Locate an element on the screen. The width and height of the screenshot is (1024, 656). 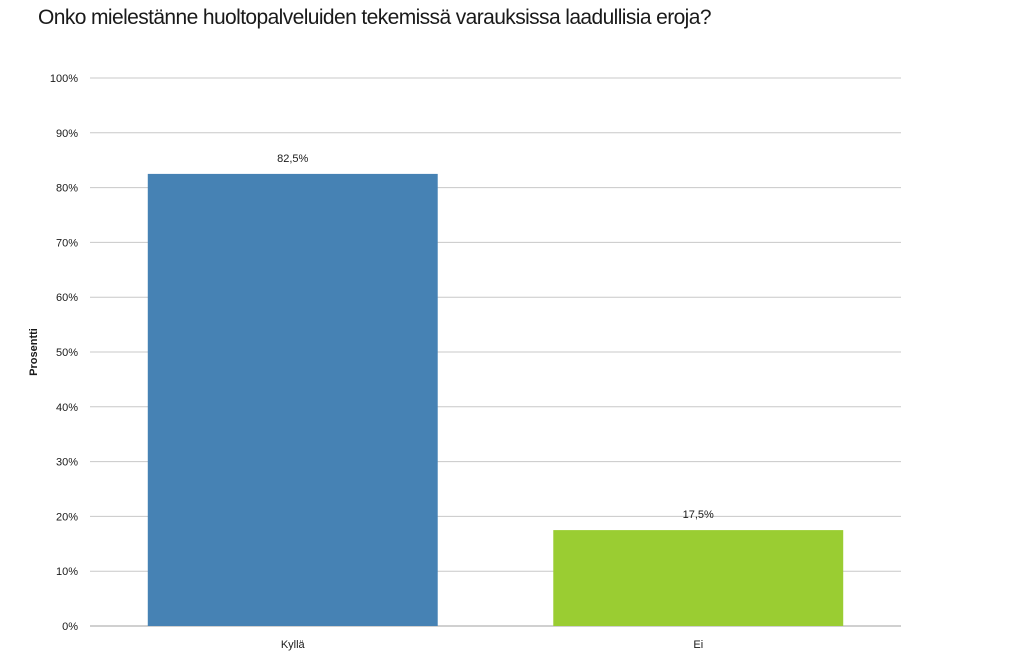
y-tick-label: 0% is located at coordinates (70, 627).